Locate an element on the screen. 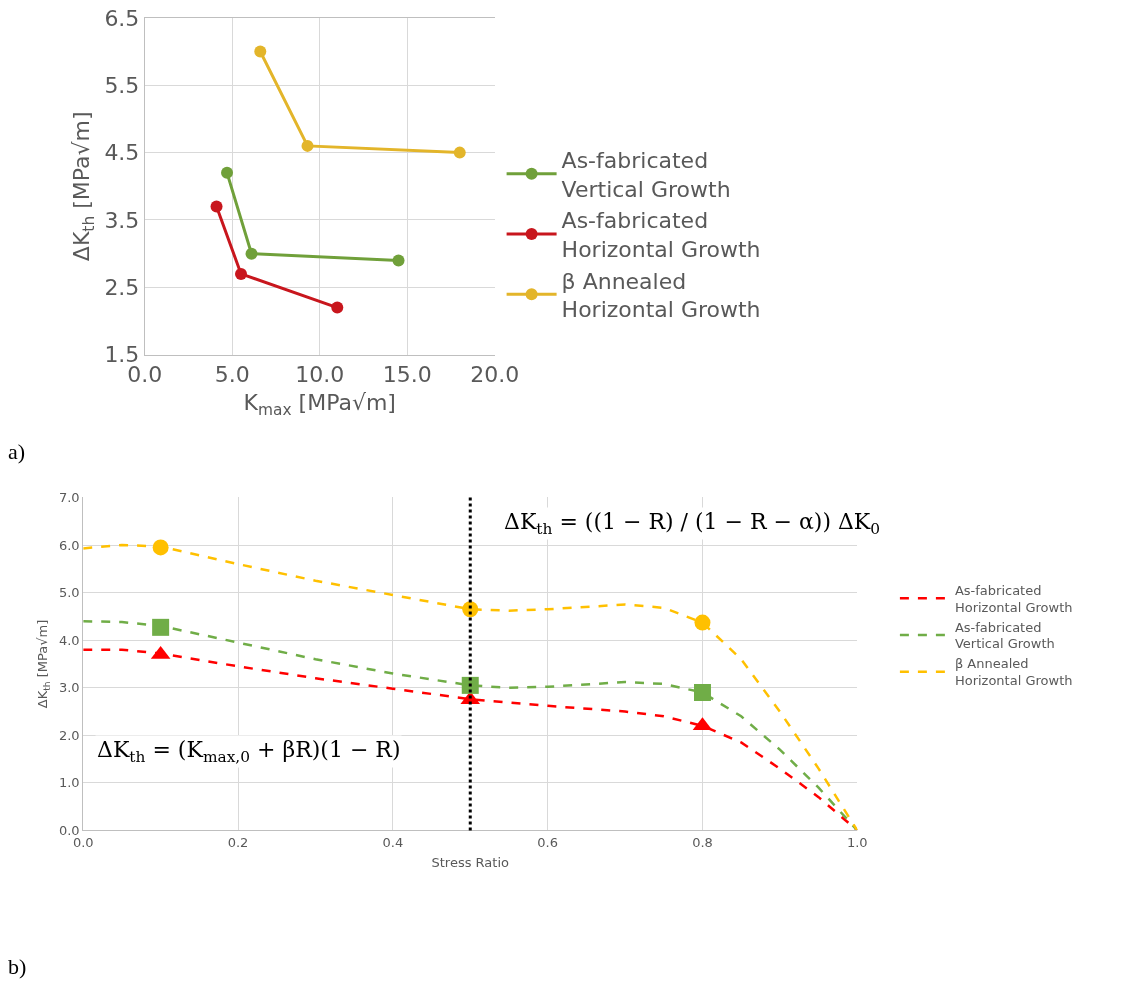 The width and height of the screenshot is (1140, 991). y-tick-label: 6.0 is located at coordinates (69, 545).